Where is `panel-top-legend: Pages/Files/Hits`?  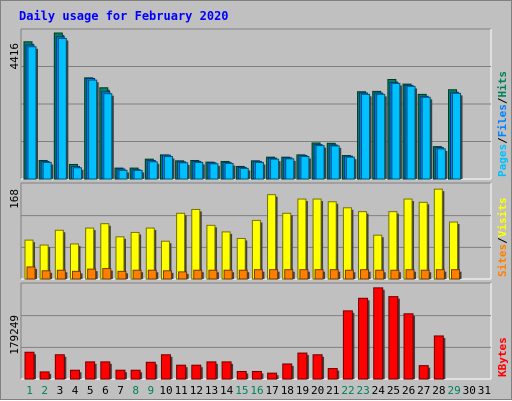
panel-top-legend: Pages/Files/Hits is located at coordinates (502, 124).